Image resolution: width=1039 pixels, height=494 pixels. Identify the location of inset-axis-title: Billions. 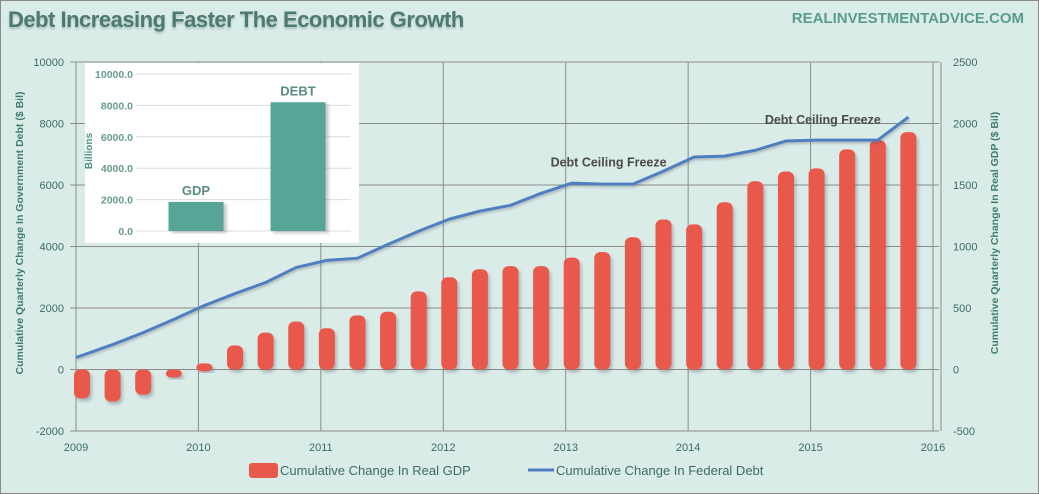
(89, 151).